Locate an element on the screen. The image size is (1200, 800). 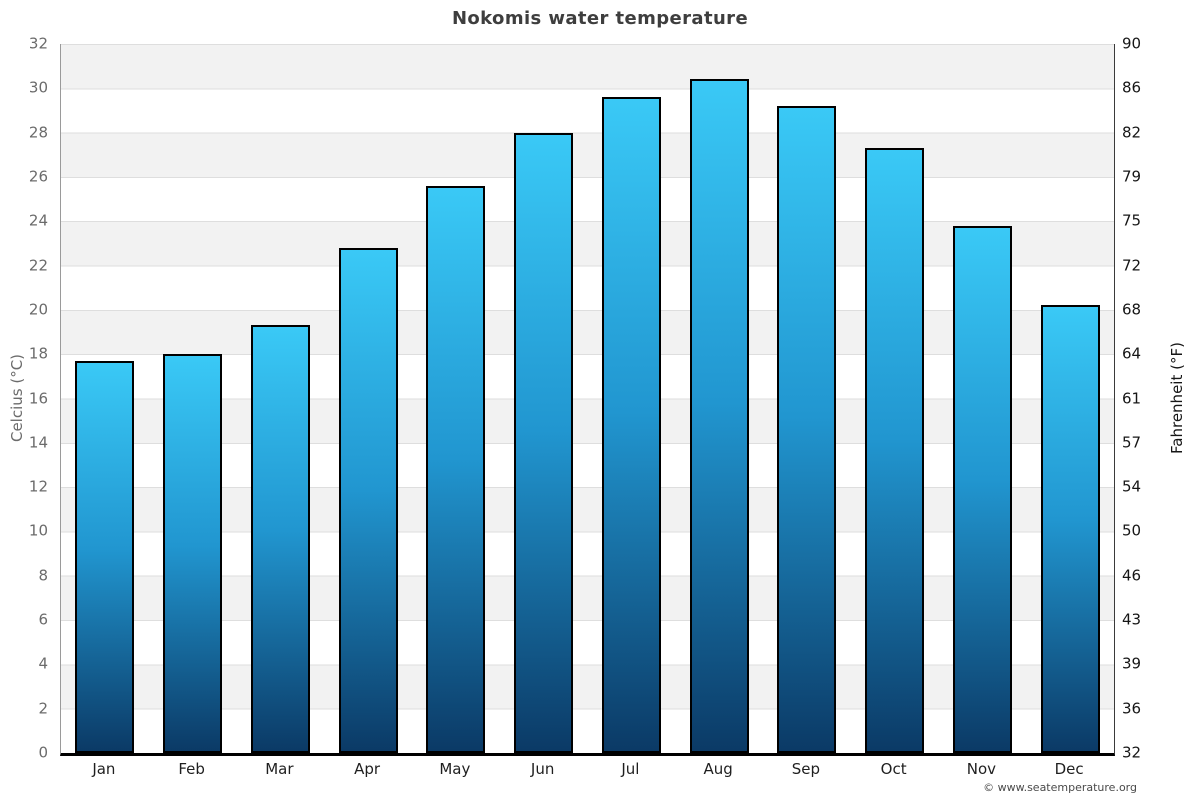
bar-slot-oct is located at coordinates (895, 398).